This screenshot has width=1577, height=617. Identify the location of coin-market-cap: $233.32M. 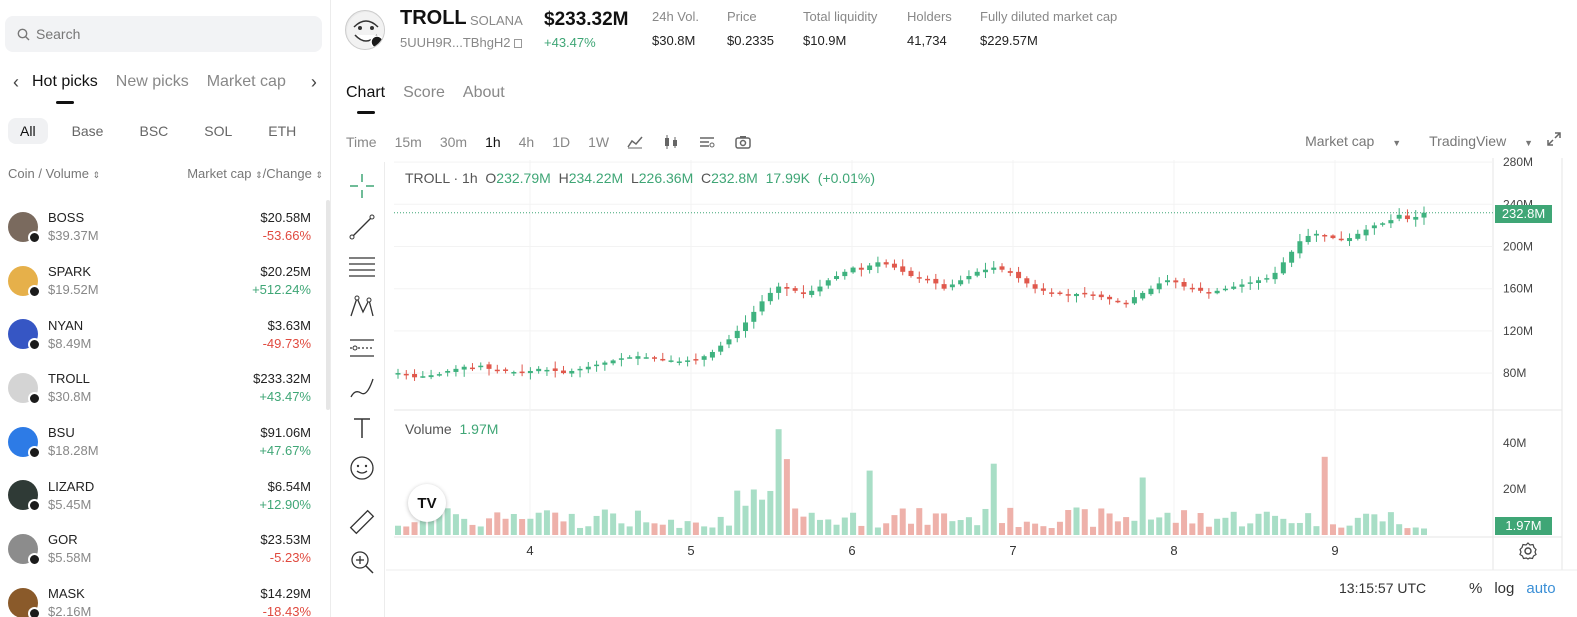
(282, 379).